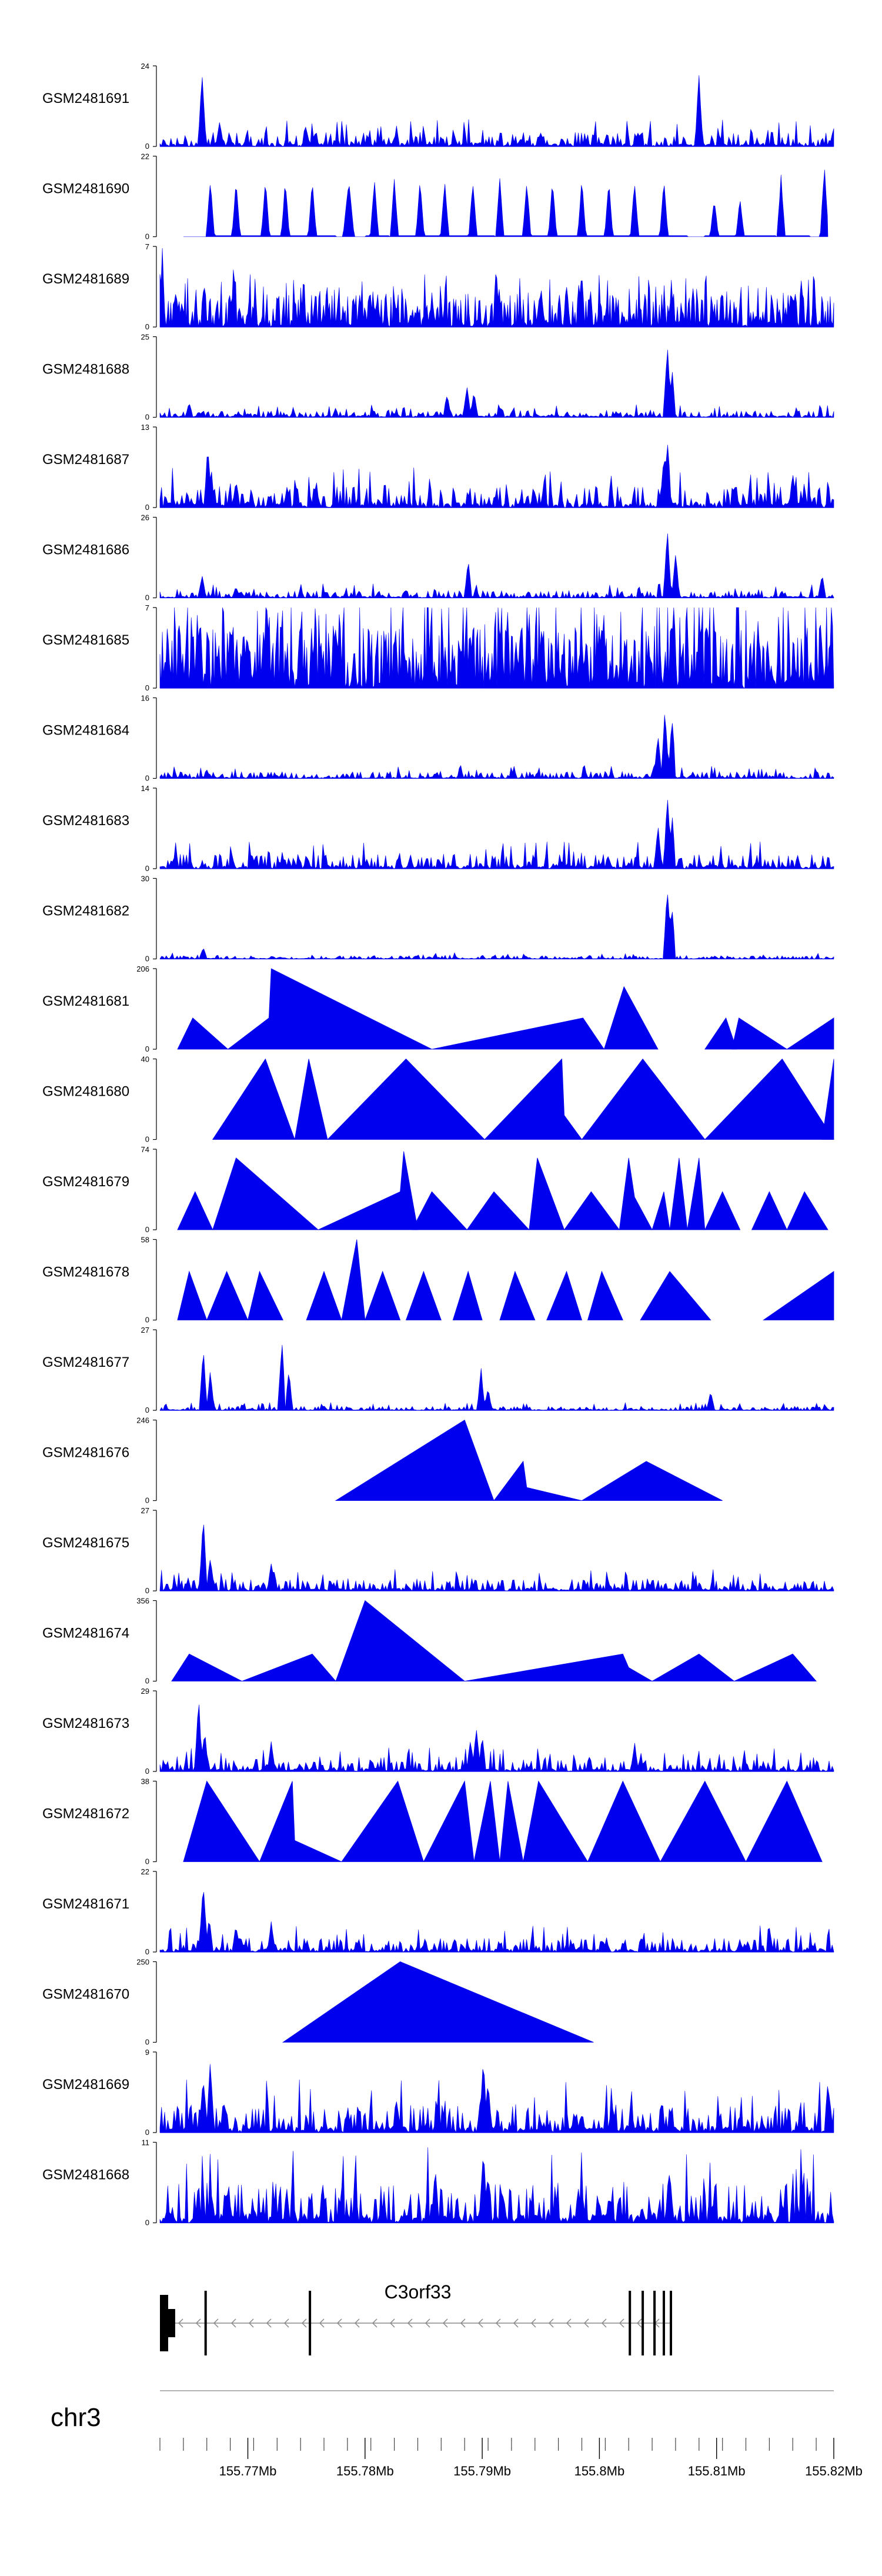  I want to click on track-GSM2481681: GSM2481681 206 0, so click(438, 1009).